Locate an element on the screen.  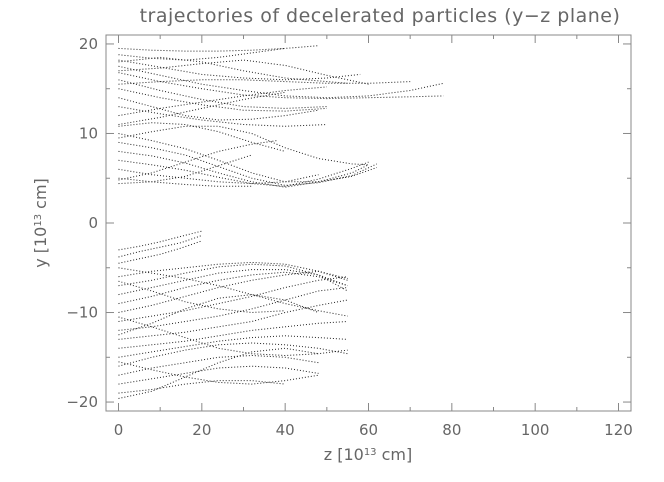
x-axis-title: z [1013 cm] is located at coordinates (368, 454).